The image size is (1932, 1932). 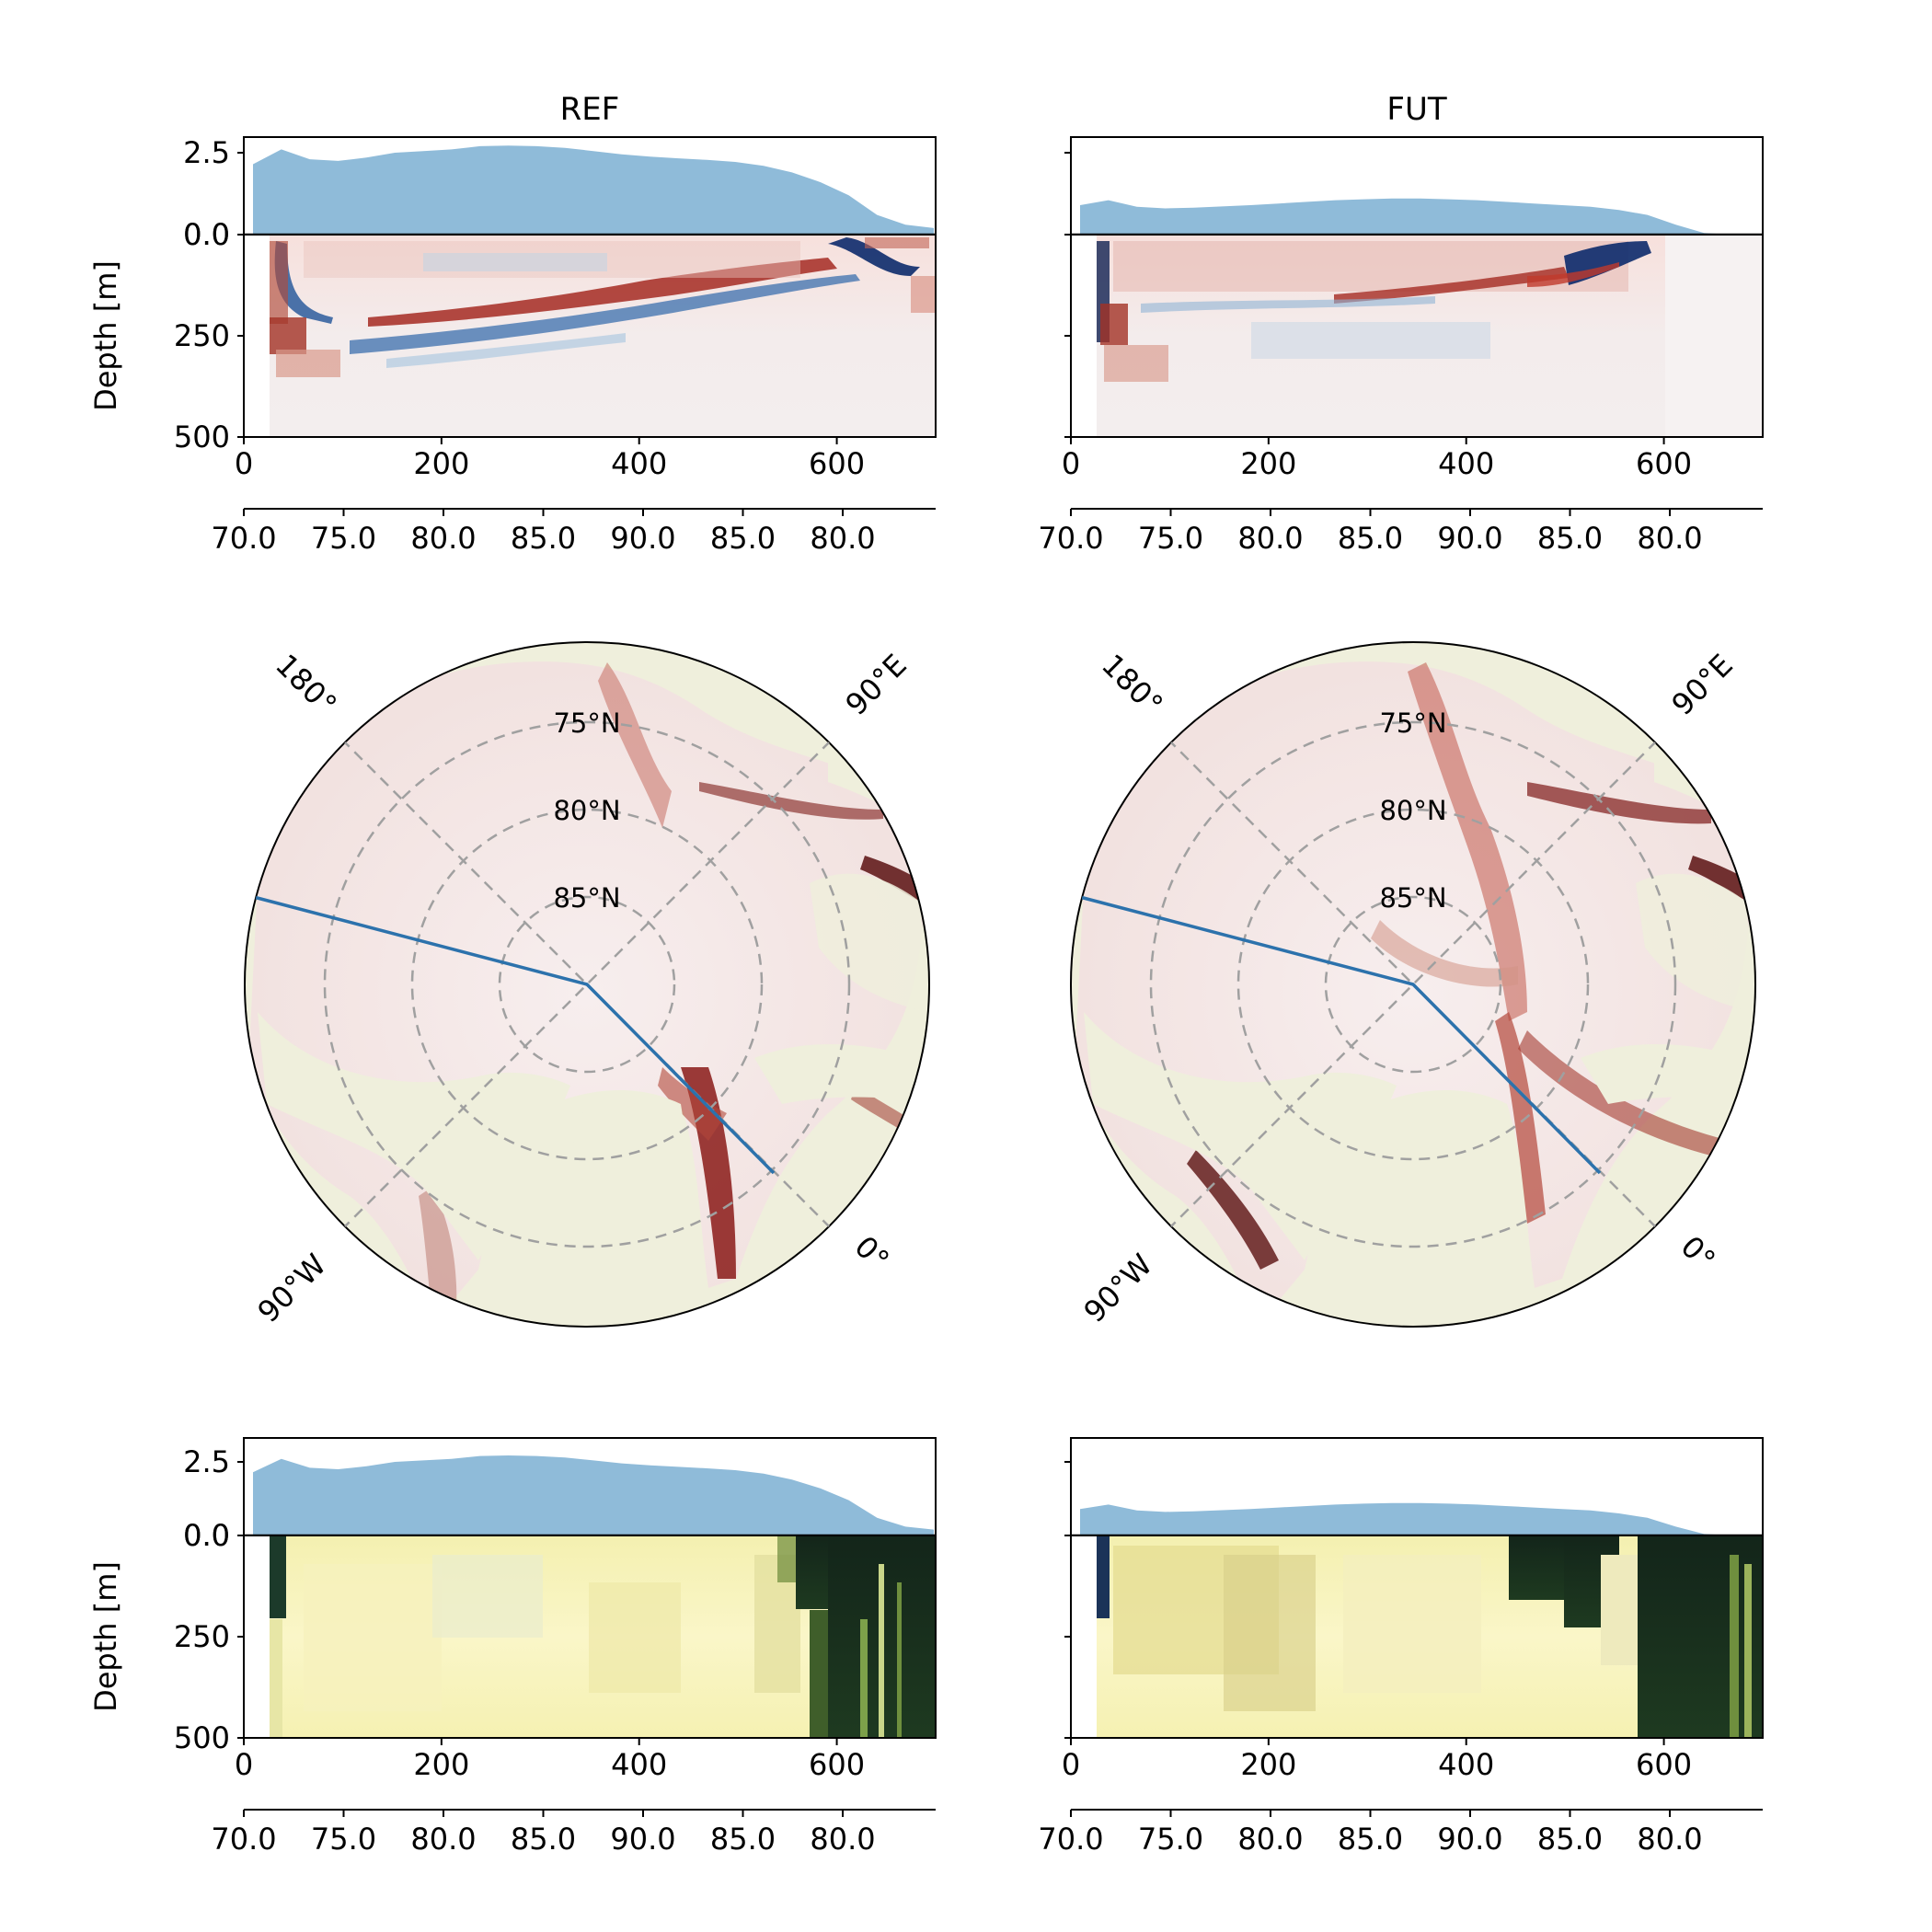 I want to click on fut-bottom-section-heatmap, so click(x=1417, y=1636).